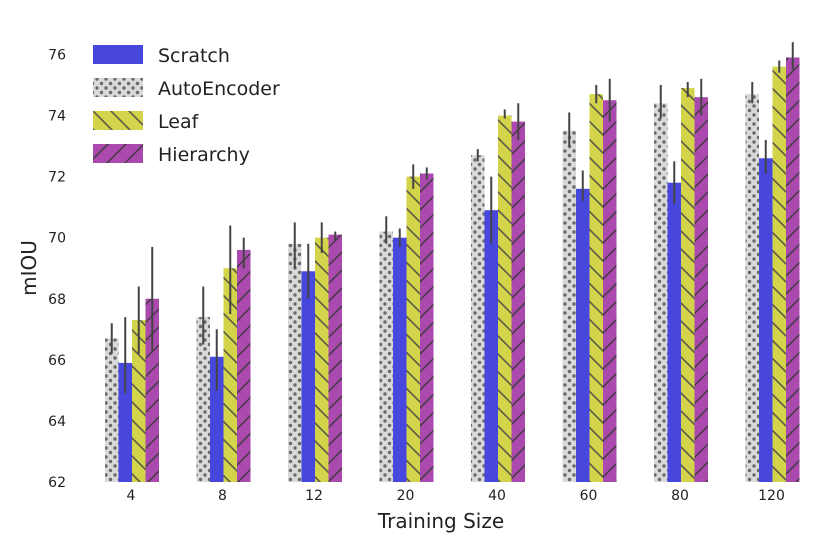  What do you see at coordinates (118, 87) in the screenshot?
I see `legend-swatch-autoencoder` at bounding box center [118, 87].